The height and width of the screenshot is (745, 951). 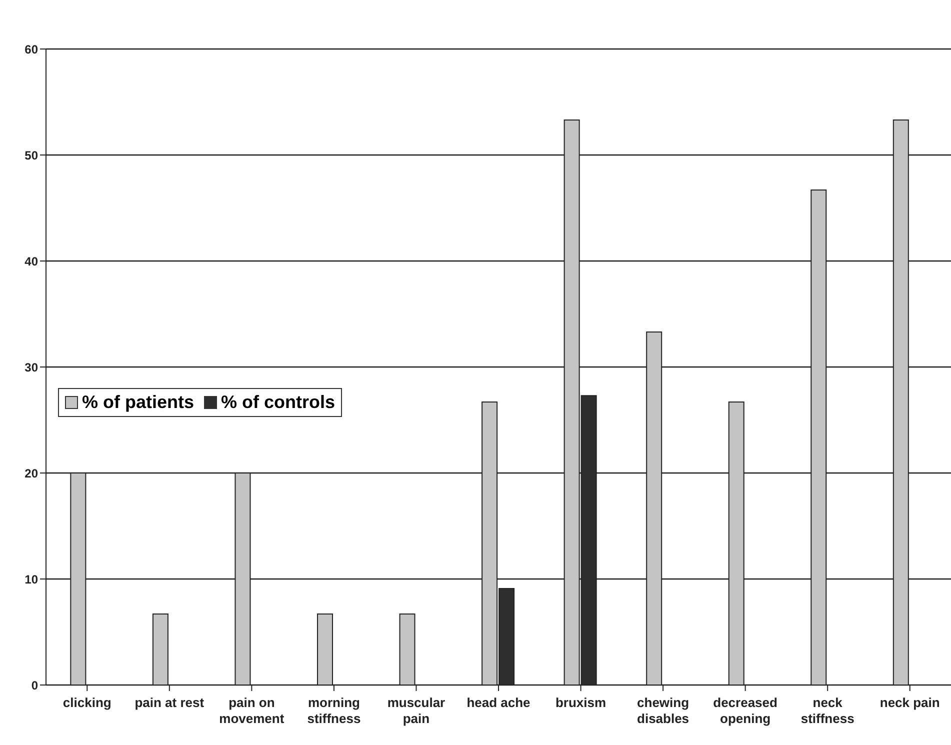 I want to click on x-tick-label: muscular pain, so click(x=416, y=710).